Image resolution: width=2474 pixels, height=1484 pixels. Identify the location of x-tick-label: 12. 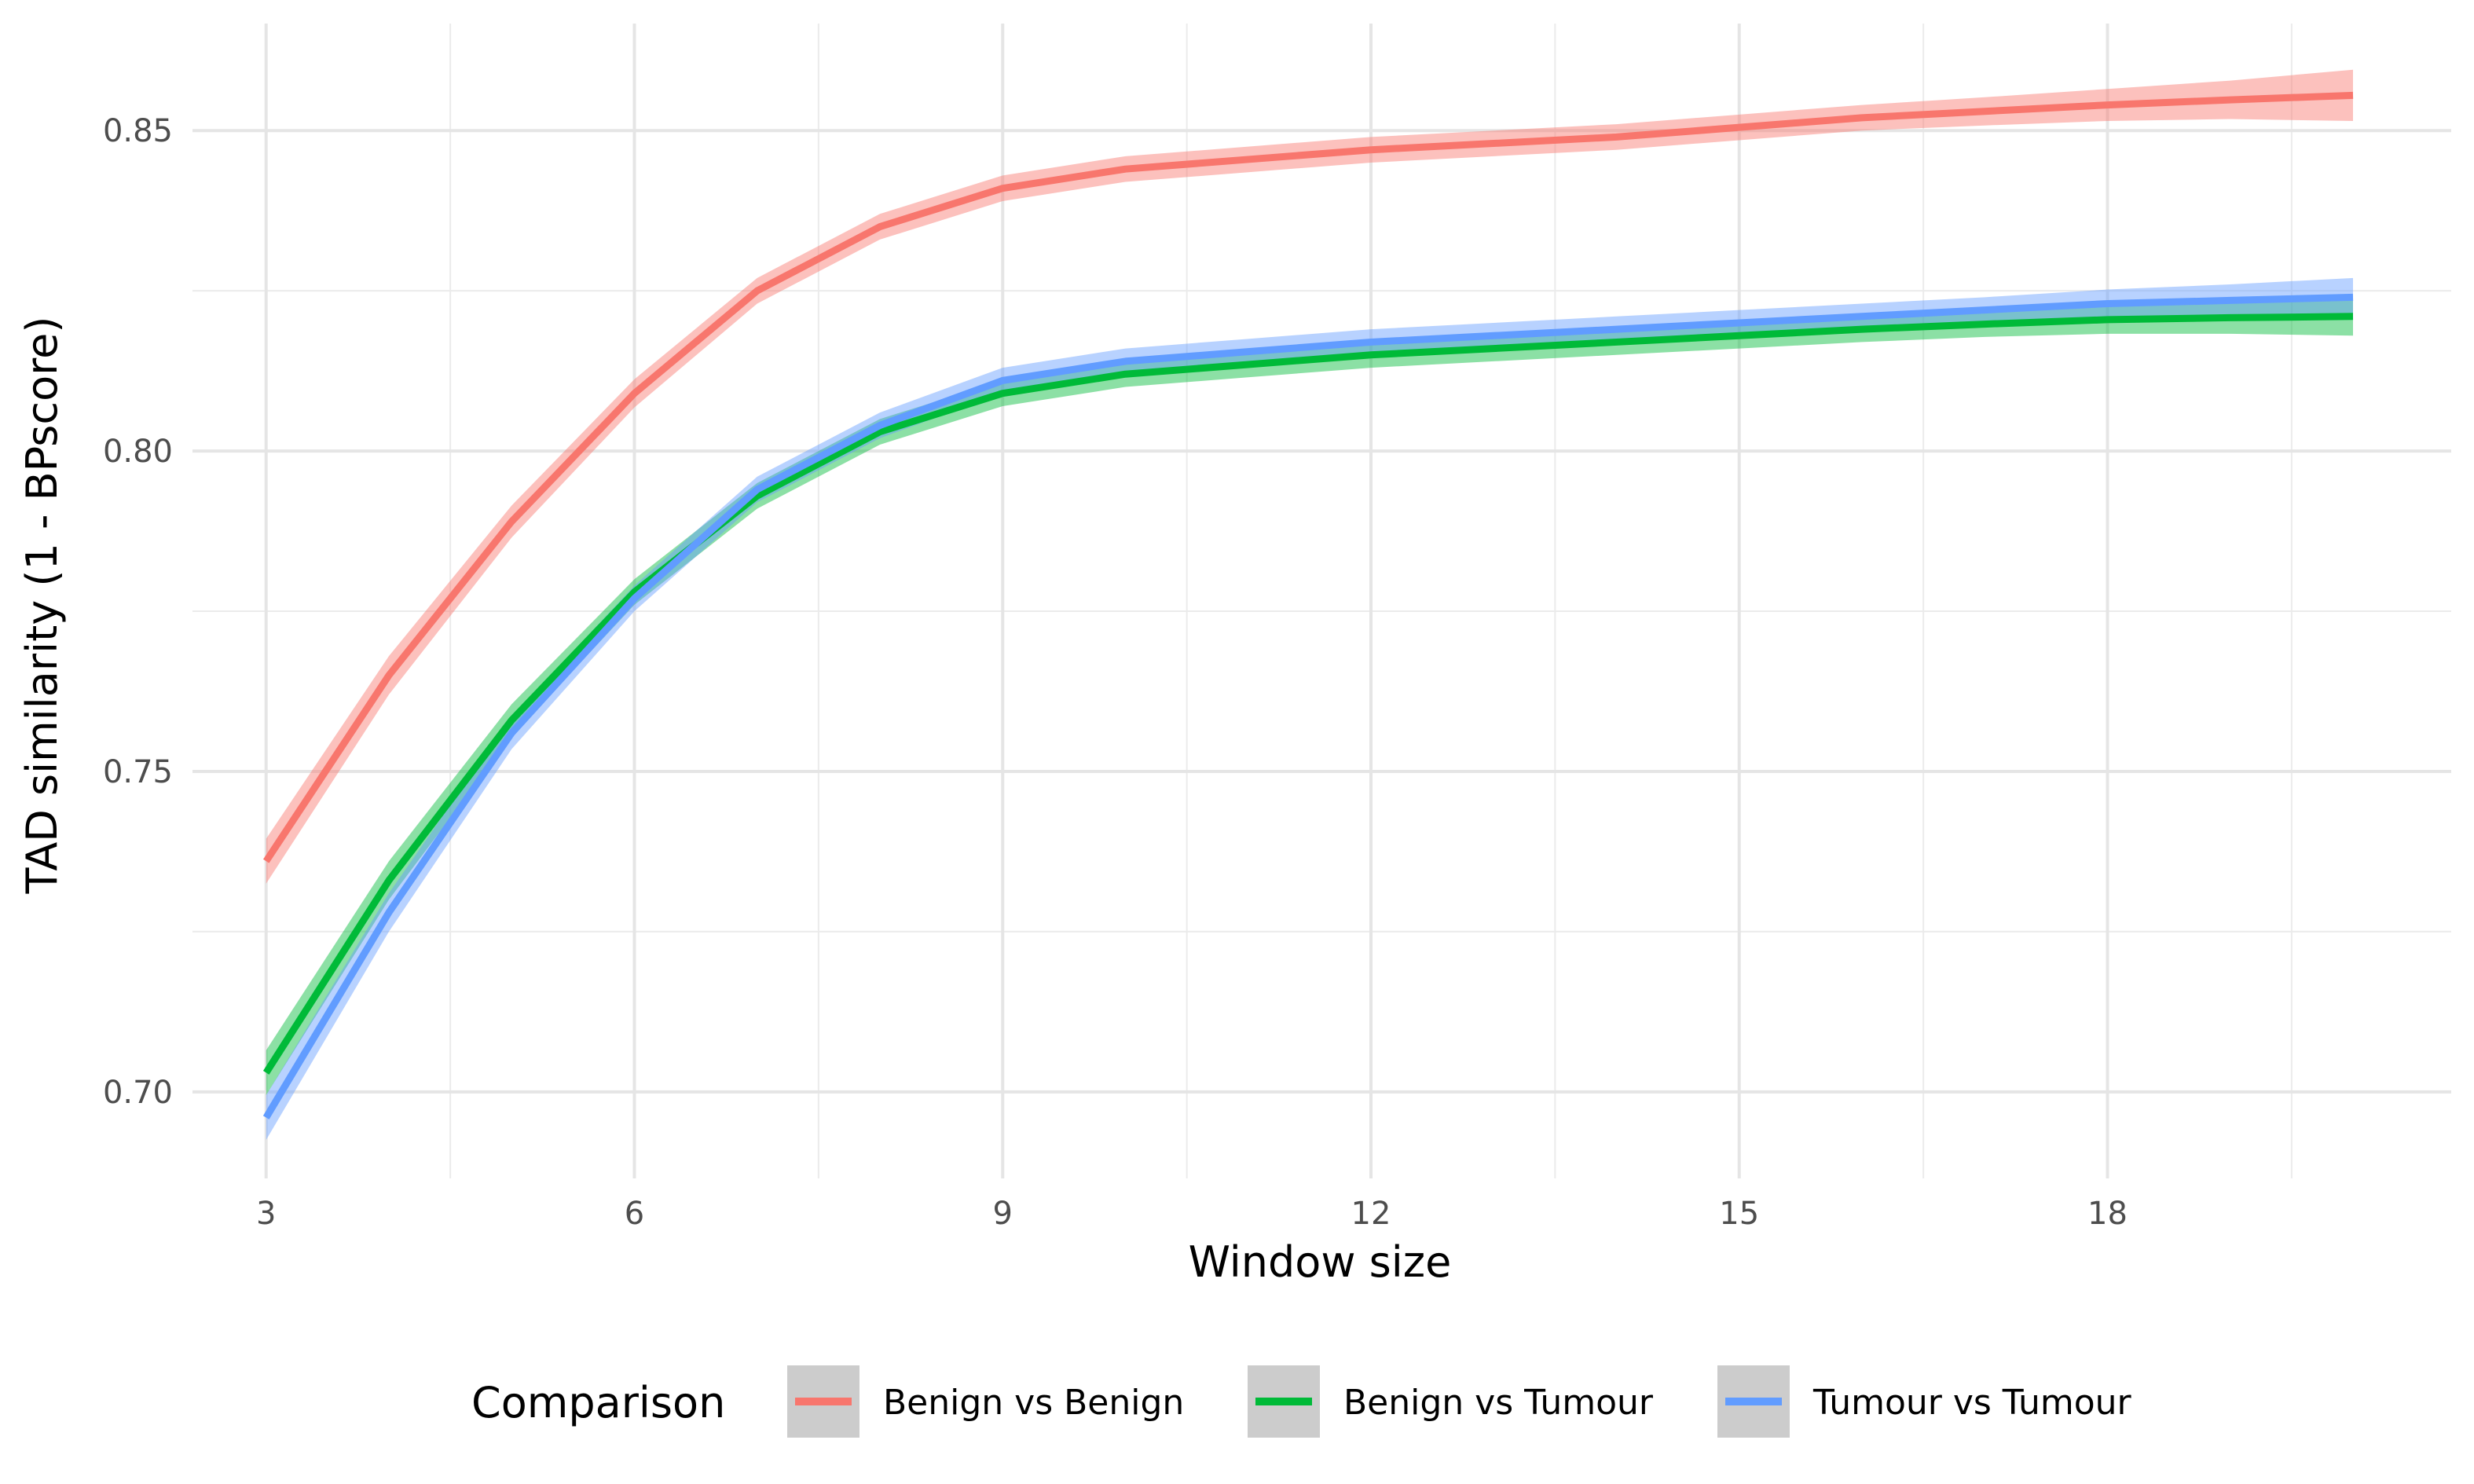
(1371, 1214).